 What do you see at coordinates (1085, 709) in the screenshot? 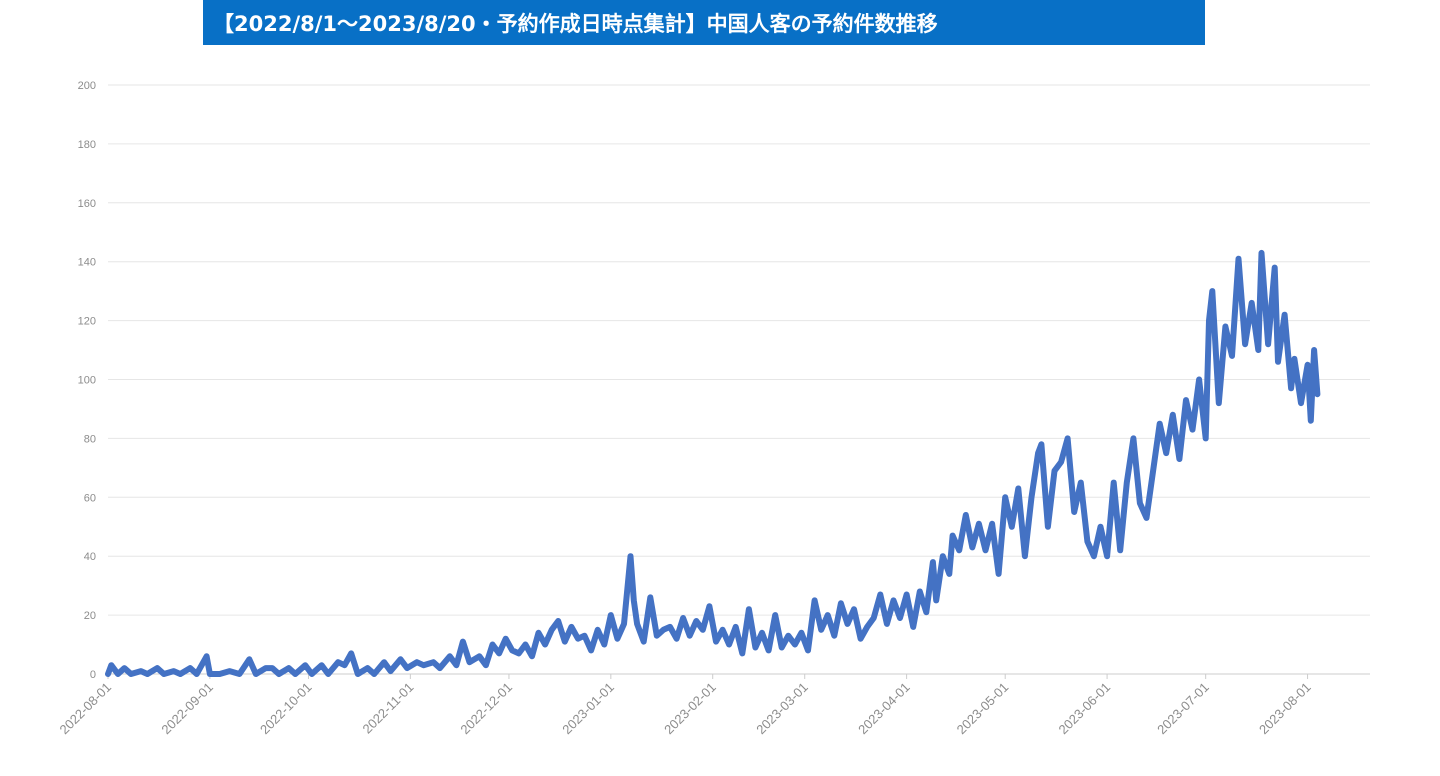
I see `x-tick-label: 2023-06-01` at bounding box center [1085, 709].